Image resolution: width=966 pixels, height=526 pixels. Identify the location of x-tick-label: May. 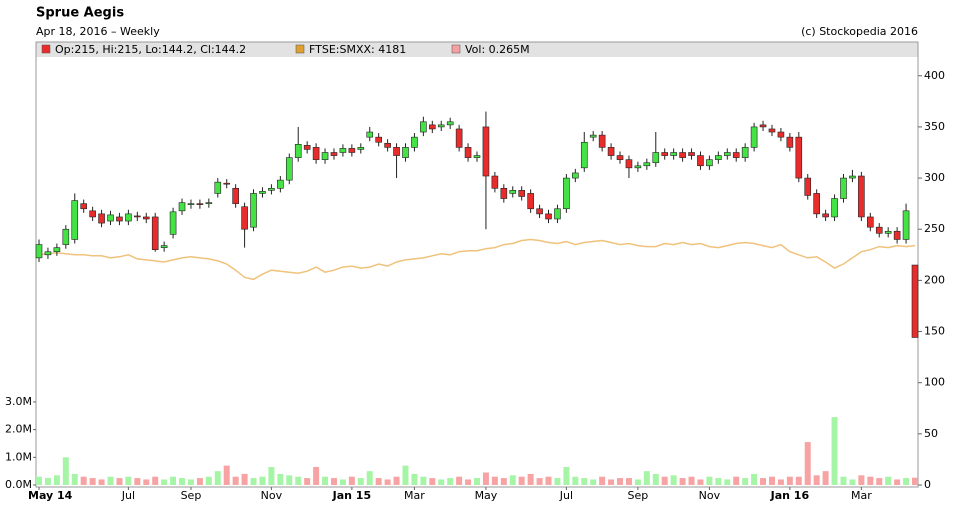
(486, 495).